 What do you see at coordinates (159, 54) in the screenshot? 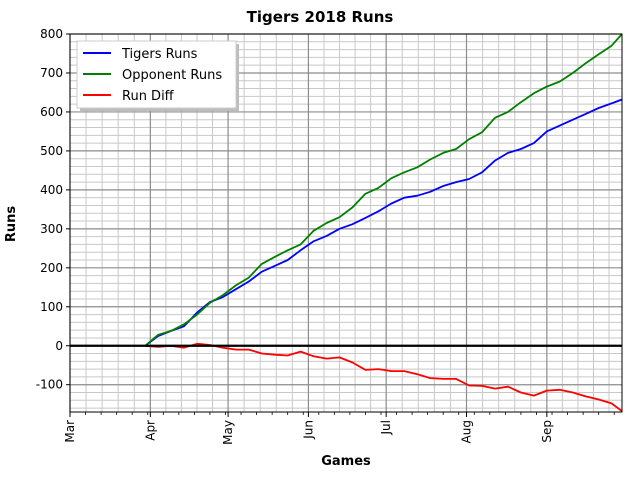
I see `legend-label: Tigers Runs` at bounding box center [159, 54].